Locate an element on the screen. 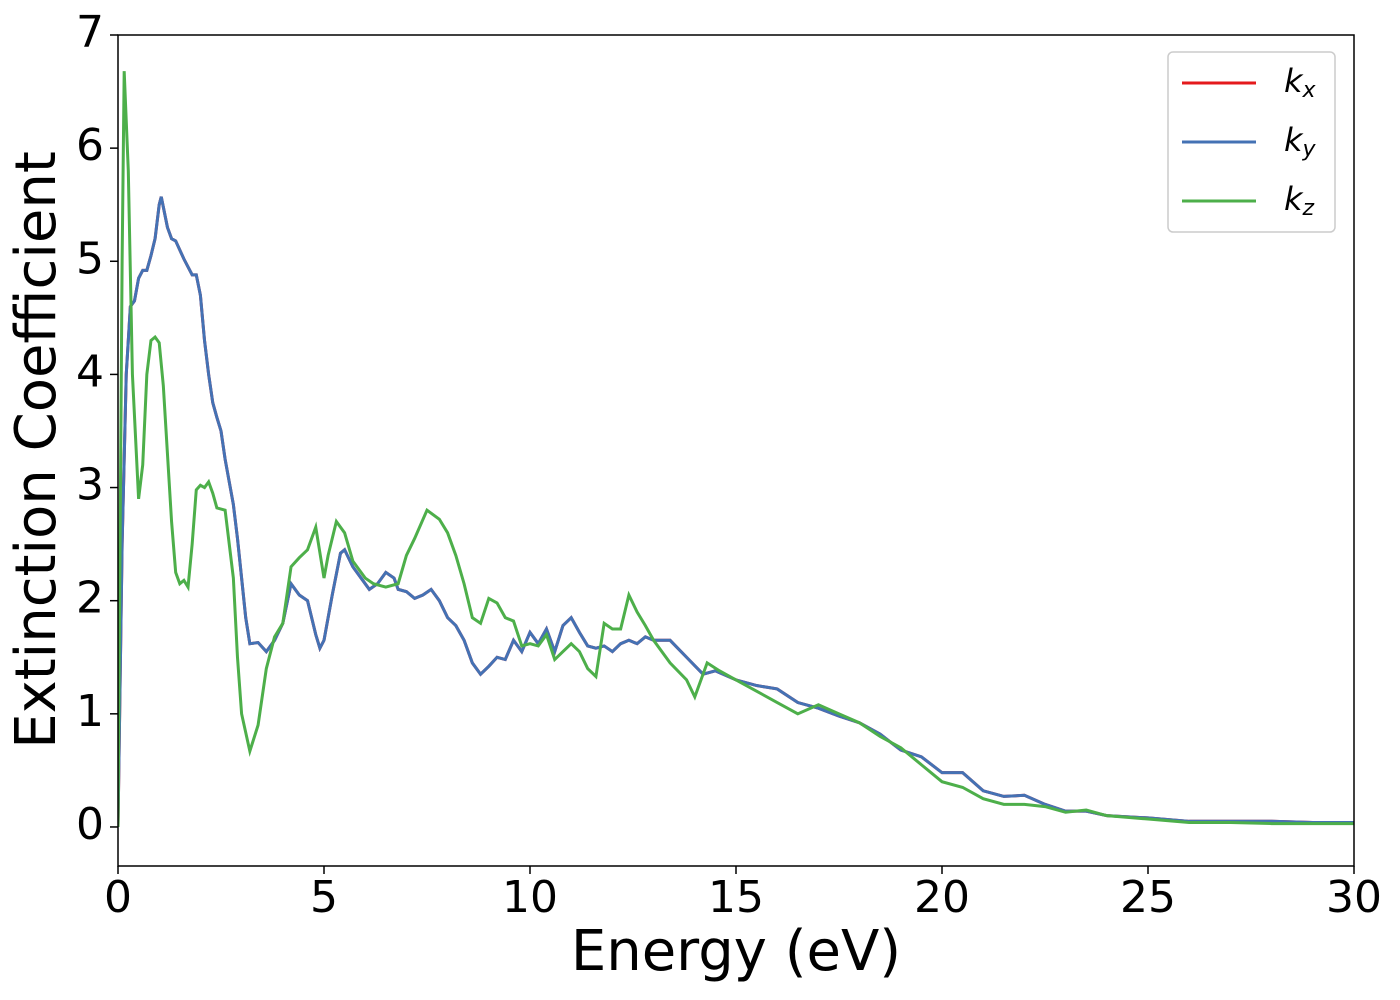 The width and height of the screenshot is (1400, 1000). y-tick-label: 1 is located at coordinates (90, 711).